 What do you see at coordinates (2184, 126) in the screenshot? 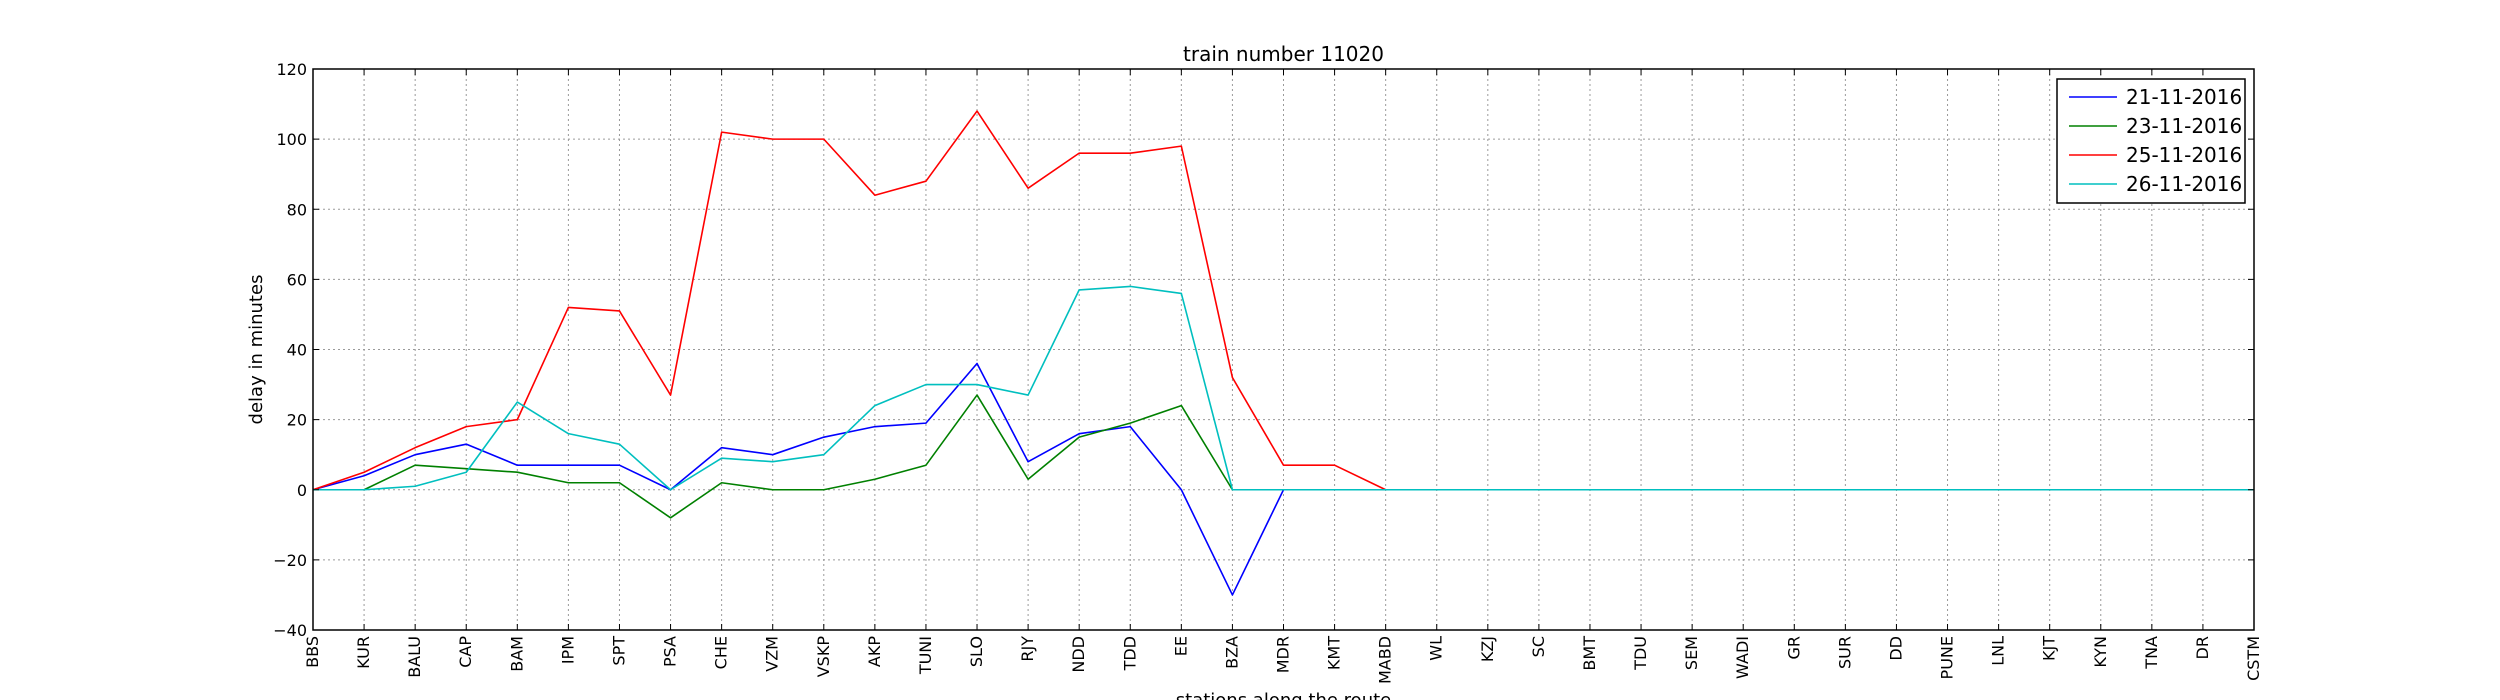
I see `legend-label: 23-11-2016` at bounding box center [2184, 126].